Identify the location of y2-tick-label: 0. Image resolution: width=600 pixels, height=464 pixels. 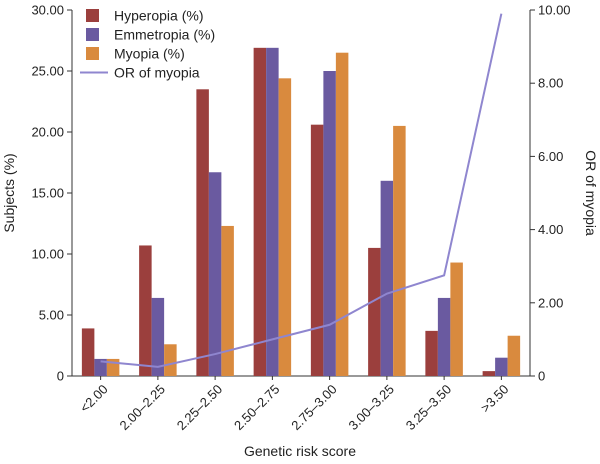
(541, 376).